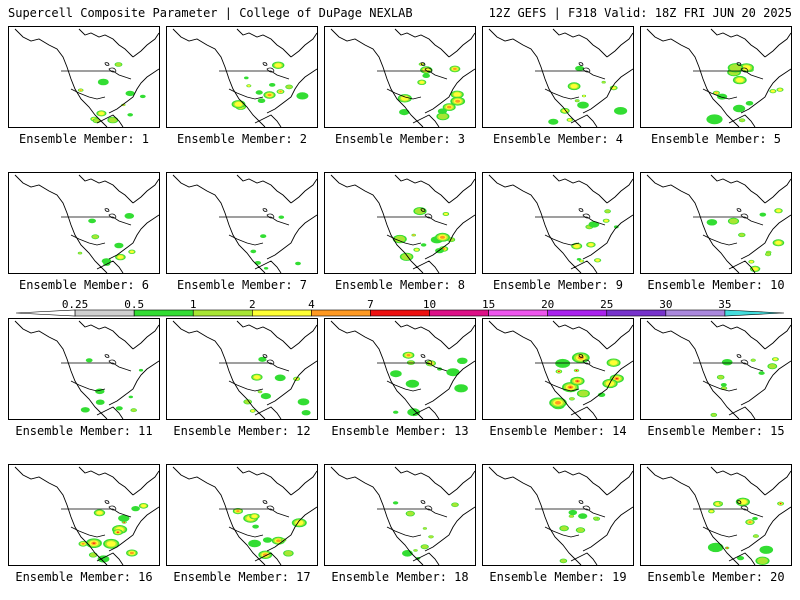  What do you see at coordinates (84, 285) in the screenshot?
I see `member-label: Ensemble Member: 6` at bounding box center [84, 285].